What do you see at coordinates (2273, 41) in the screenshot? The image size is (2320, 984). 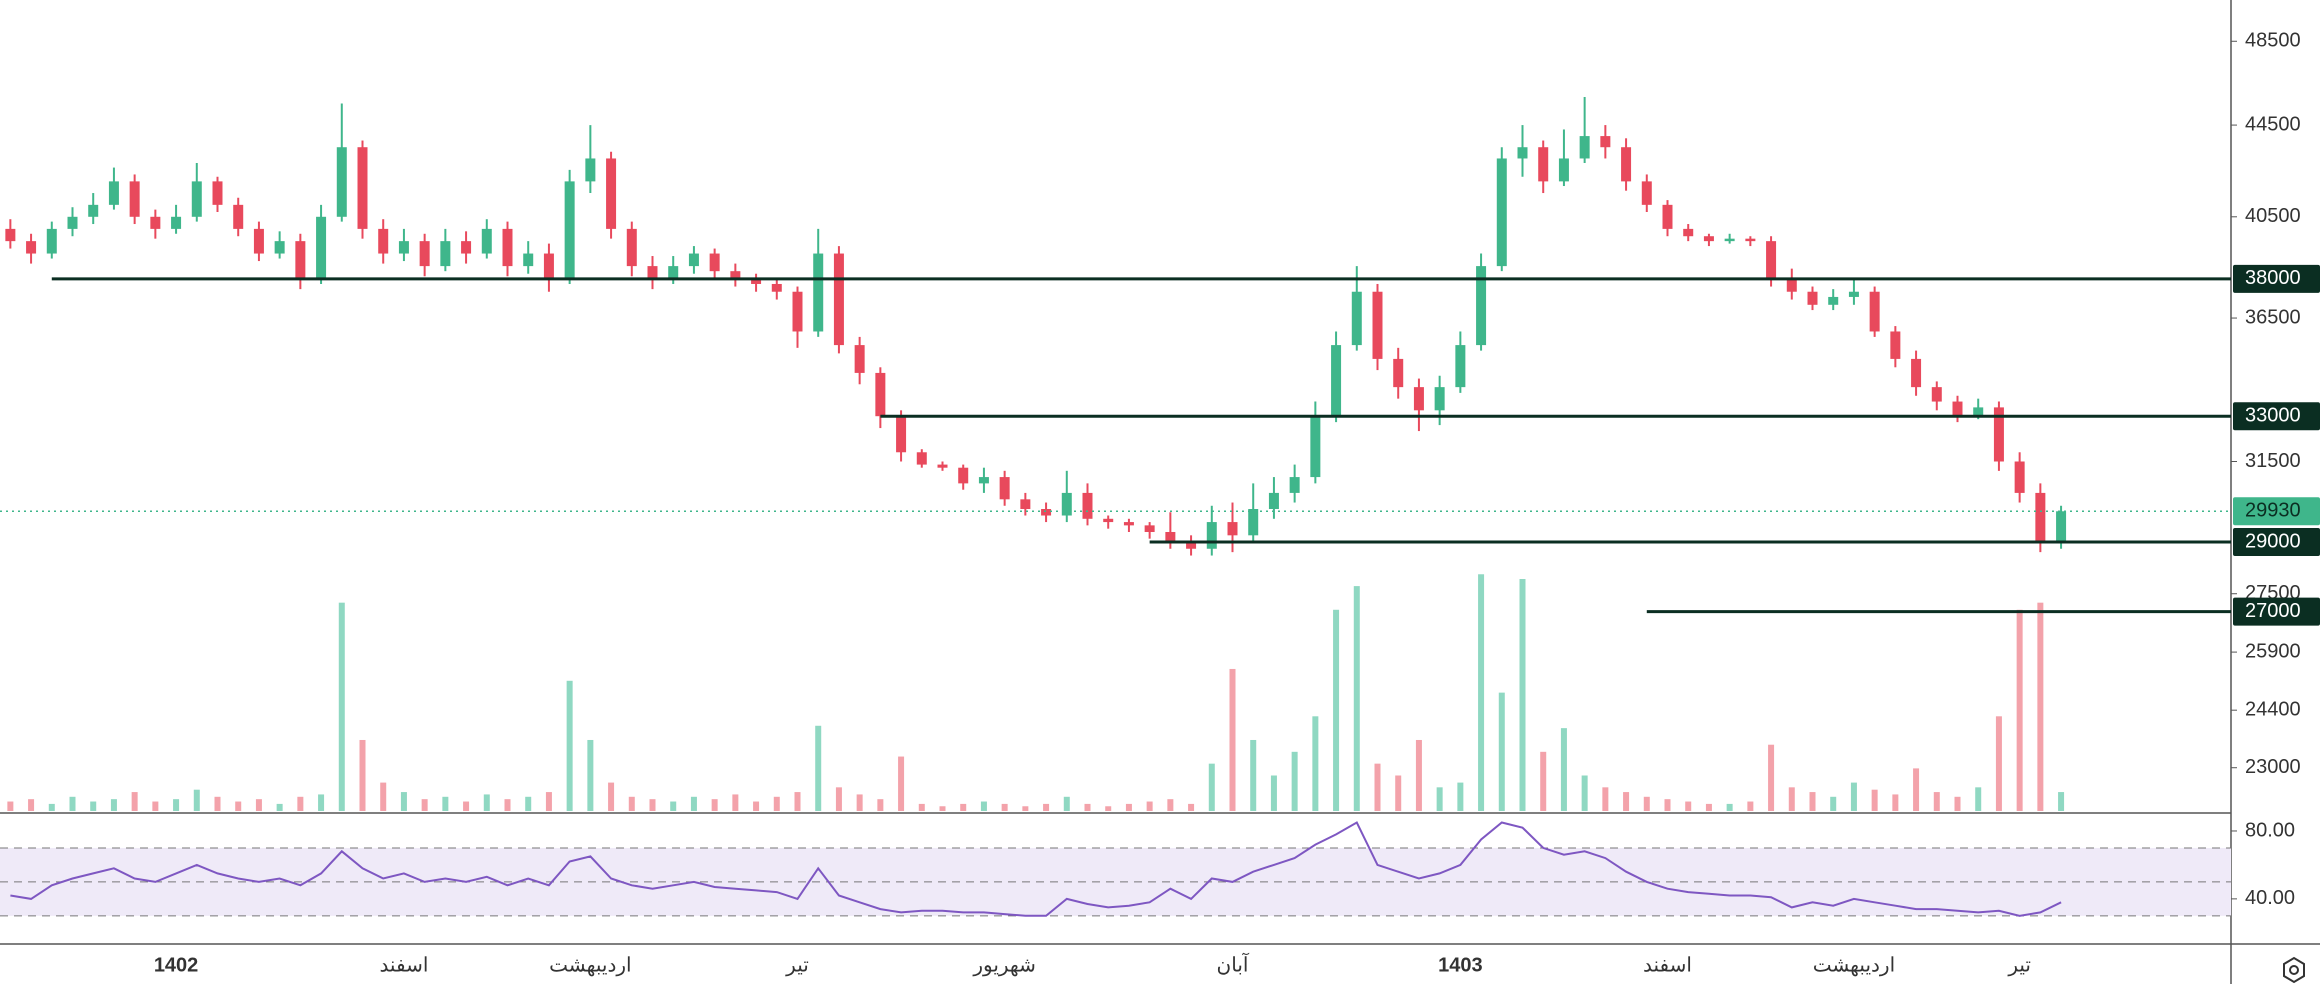 I see `y-tick-label: 48500` at bounding box center [2273, 41].